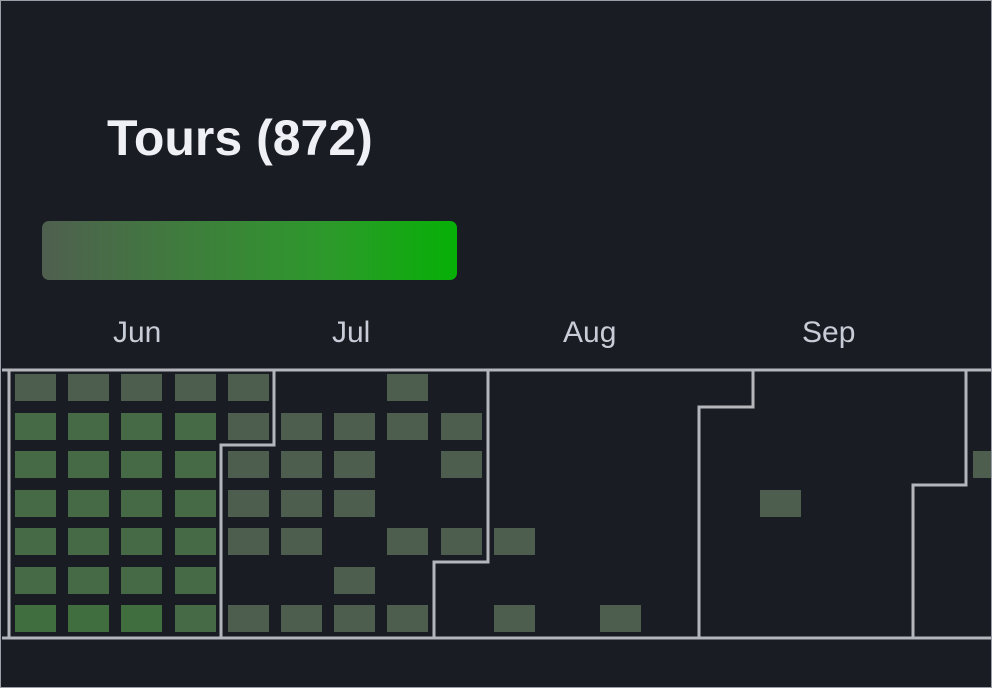 The image size is (992, 688). What do you see at coordinates (249, 250) in the screenshot?
I see `color-scale-legend` at bounding box center [249, 250].